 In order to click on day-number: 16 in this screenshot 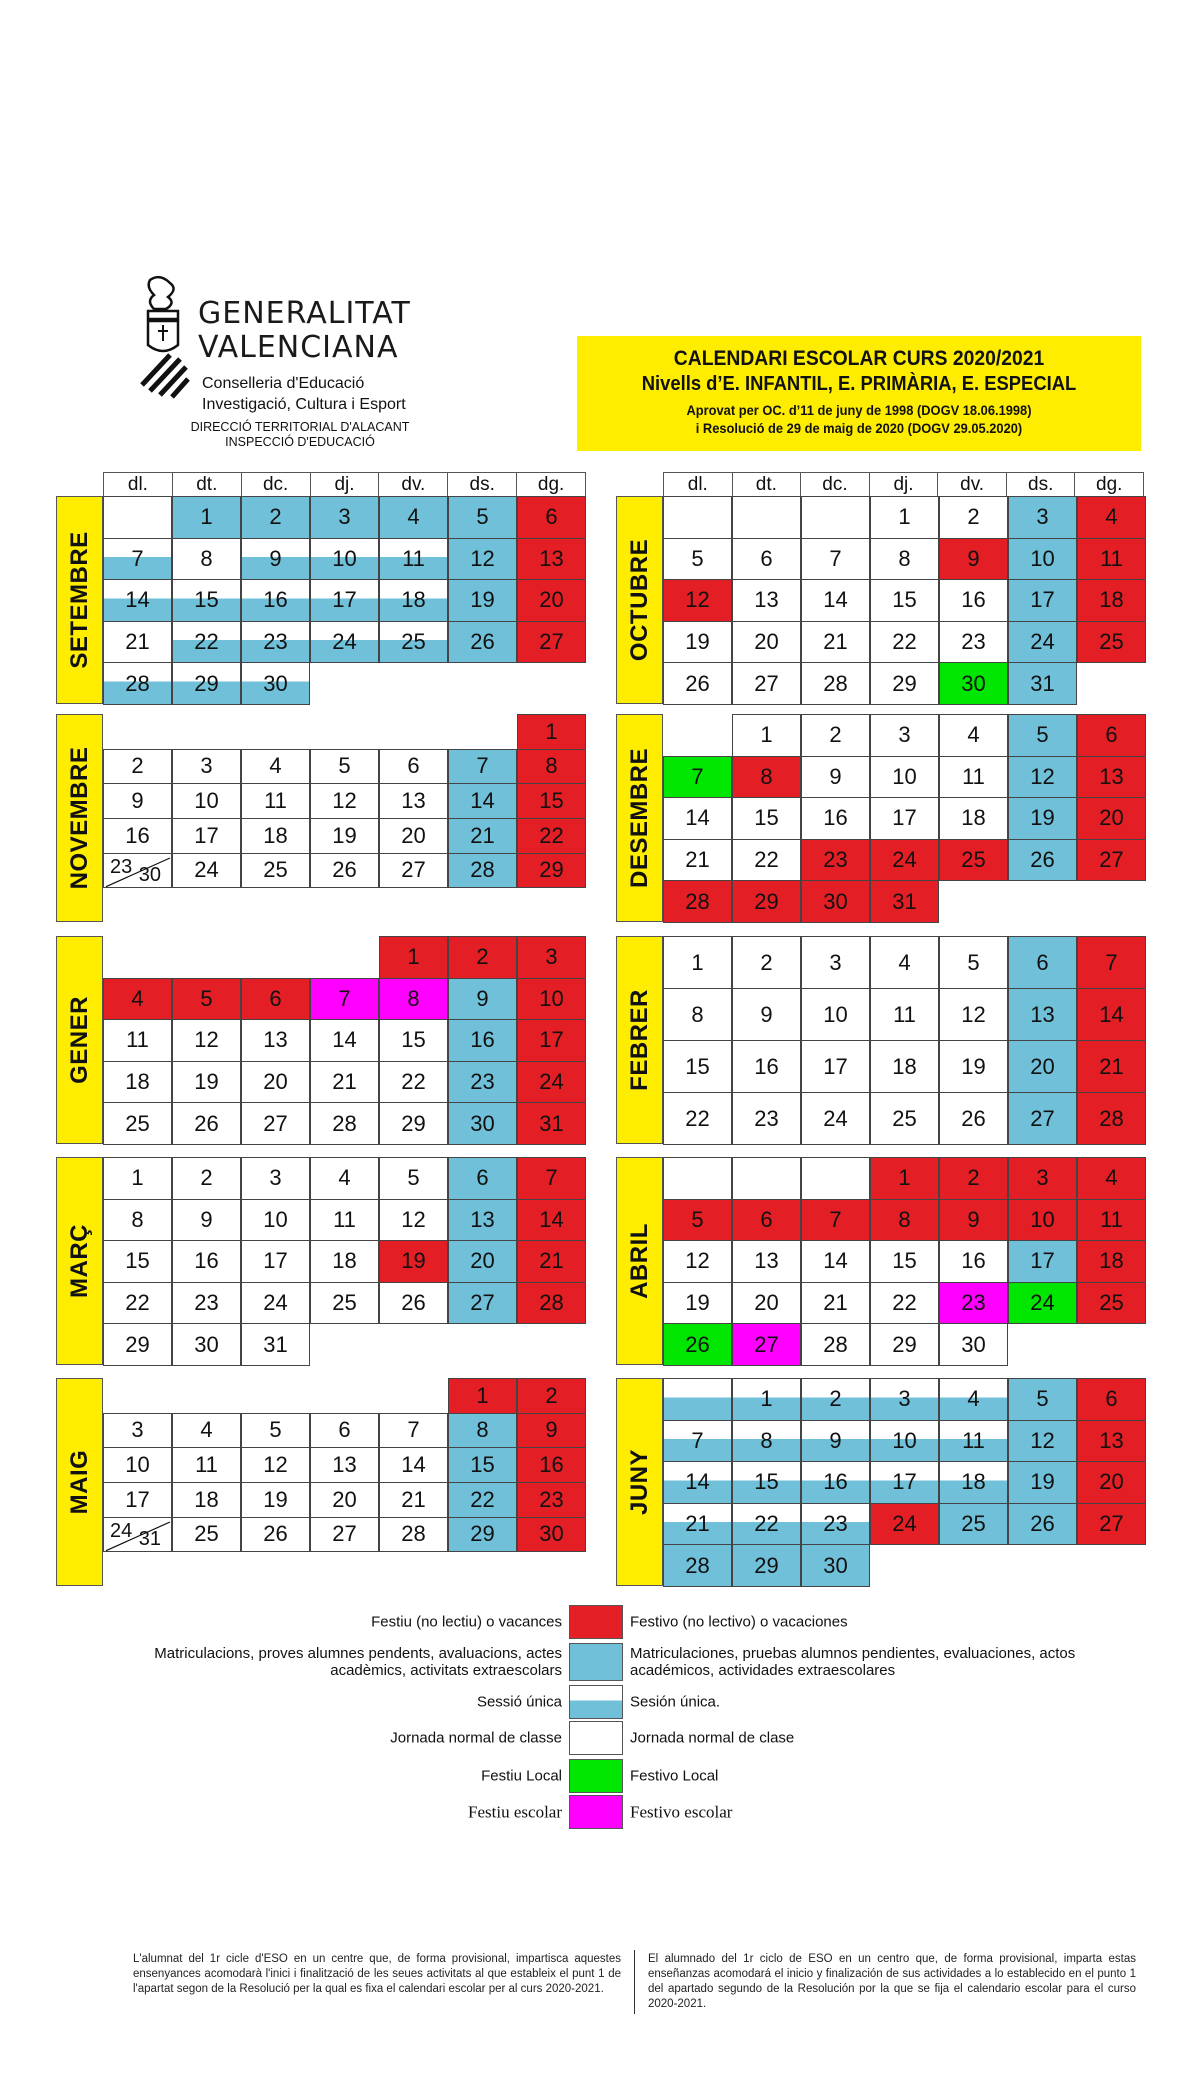, I will do `click(835, 1482)`.